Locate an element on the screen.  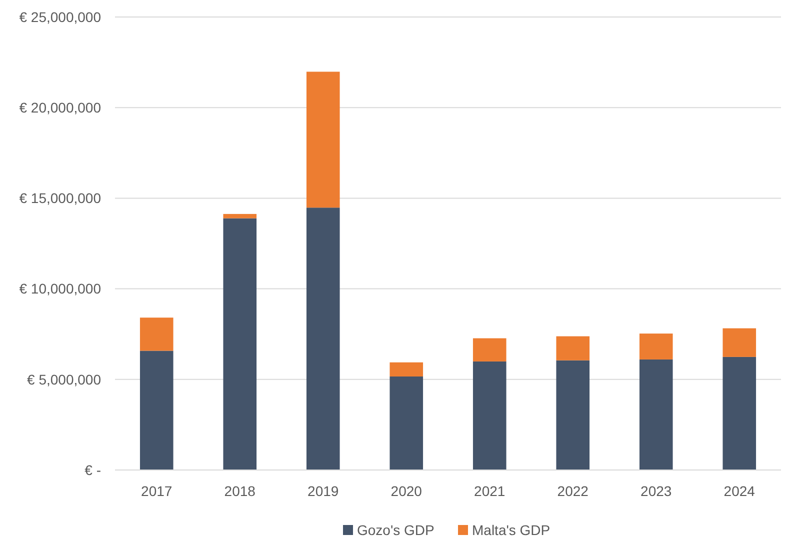
x-tick-label: 2024 is located at coordinates (740, 491).